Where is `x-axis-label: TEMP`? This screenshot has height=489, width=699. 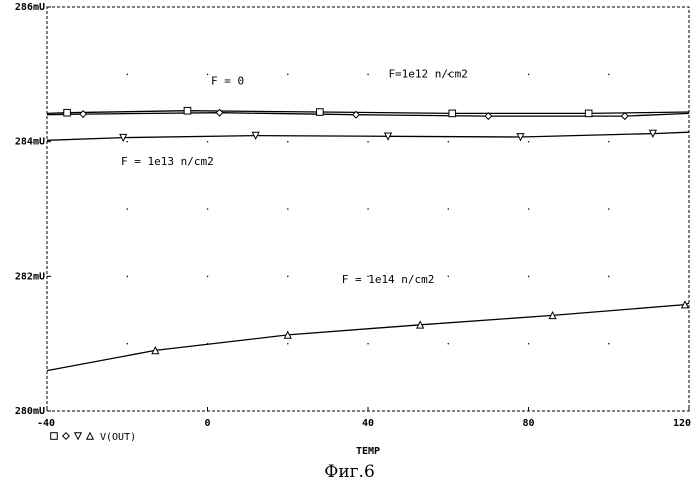
x-axis-label: TEMP is located at coordinates (368, 451).